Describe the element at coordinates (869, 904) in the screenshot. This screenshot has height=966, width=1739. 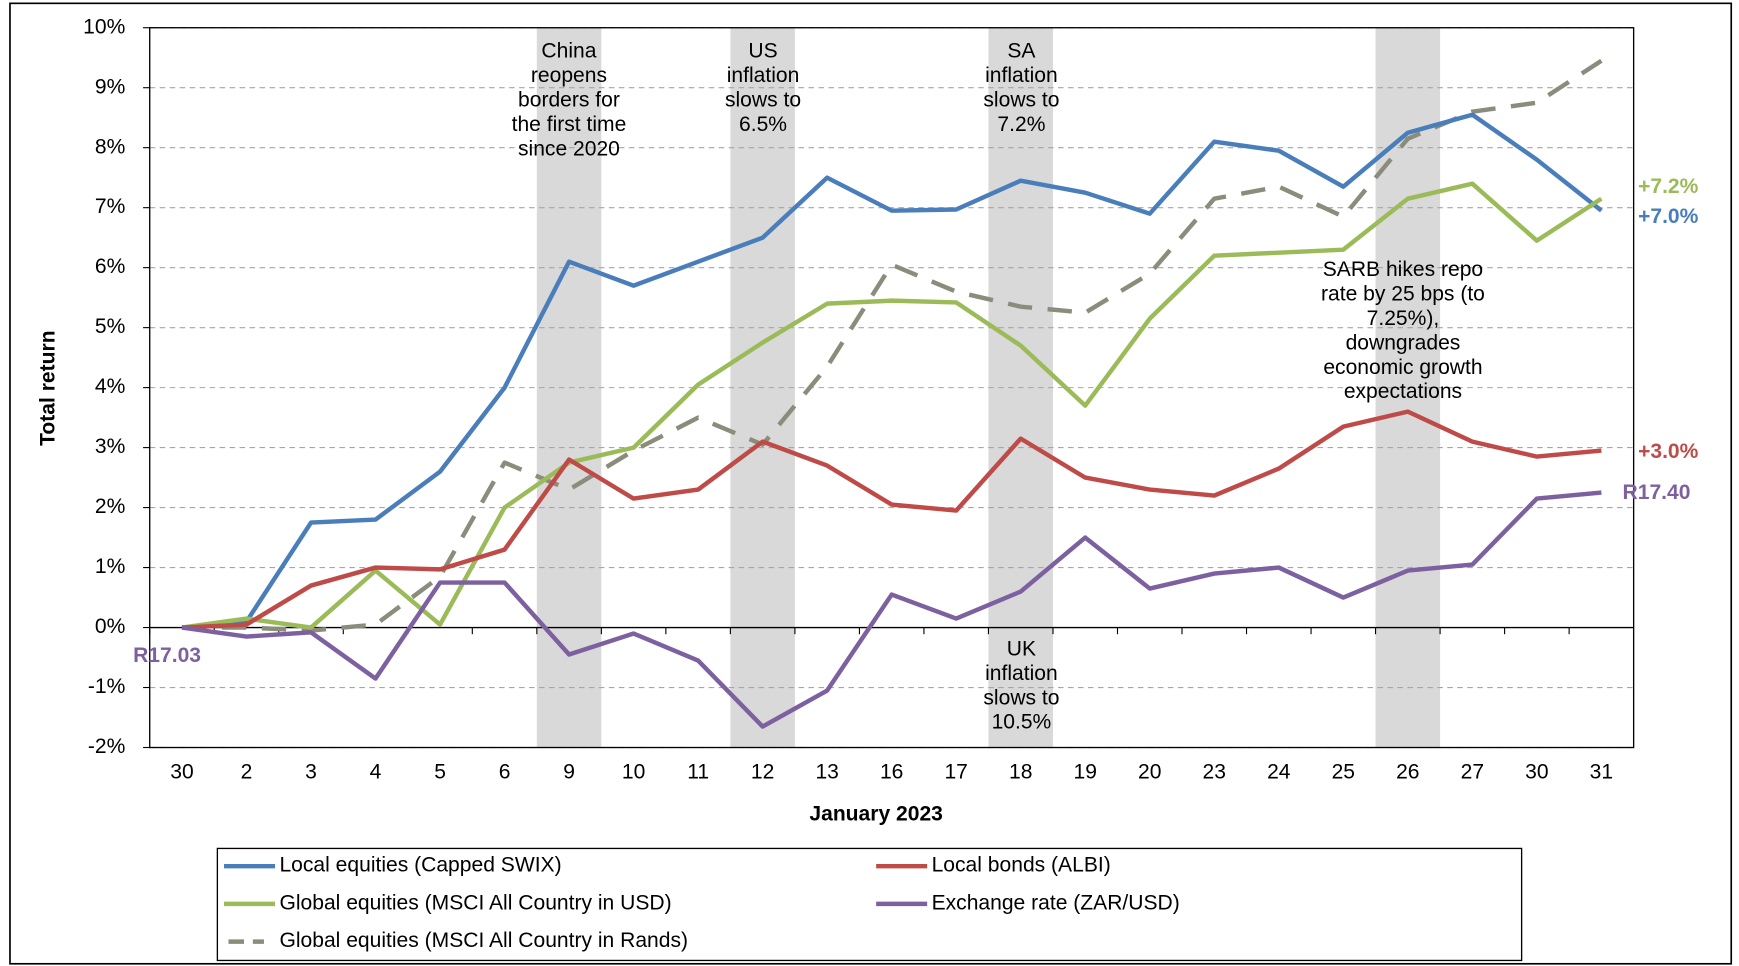
I see `legend-box` at that location.